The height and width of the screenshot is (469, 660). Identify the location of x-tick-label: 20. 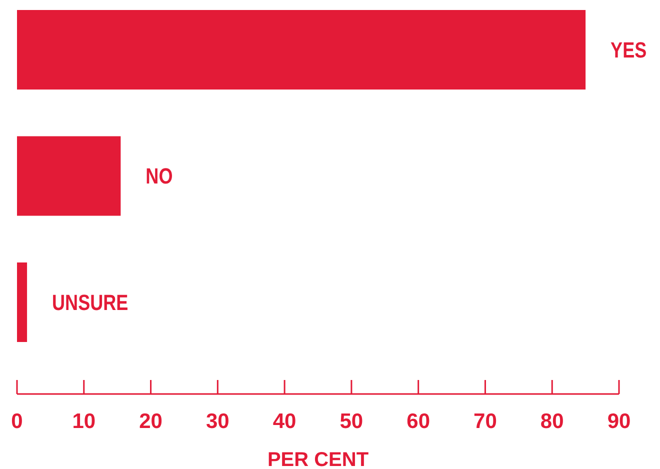
(150, 421).